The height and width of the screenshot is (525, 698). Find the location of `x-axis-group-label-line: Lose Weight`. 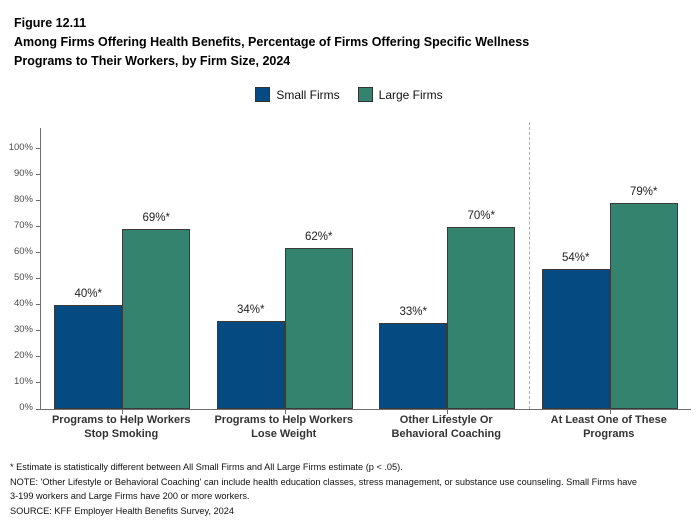

x-axis-group-label-line: Lose Weight is located at coordinates (284, 433).